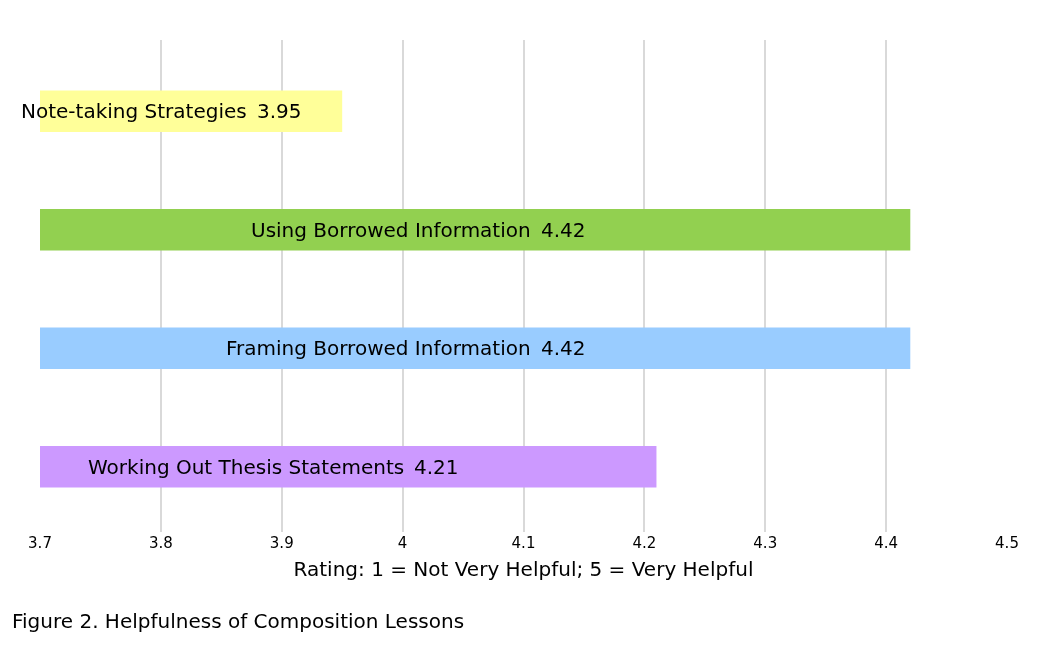 The height and width of the screenshot is (662, 1039). I want to click on y-tick-label: Framing Borrowed Information, so click(378, 348).